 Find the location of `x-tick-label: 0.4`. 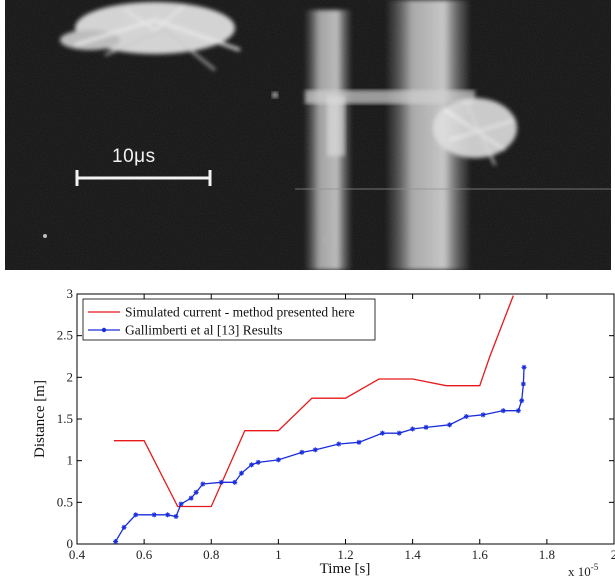

x-tick-label: 0.4 is located at coordinates (77, 554).